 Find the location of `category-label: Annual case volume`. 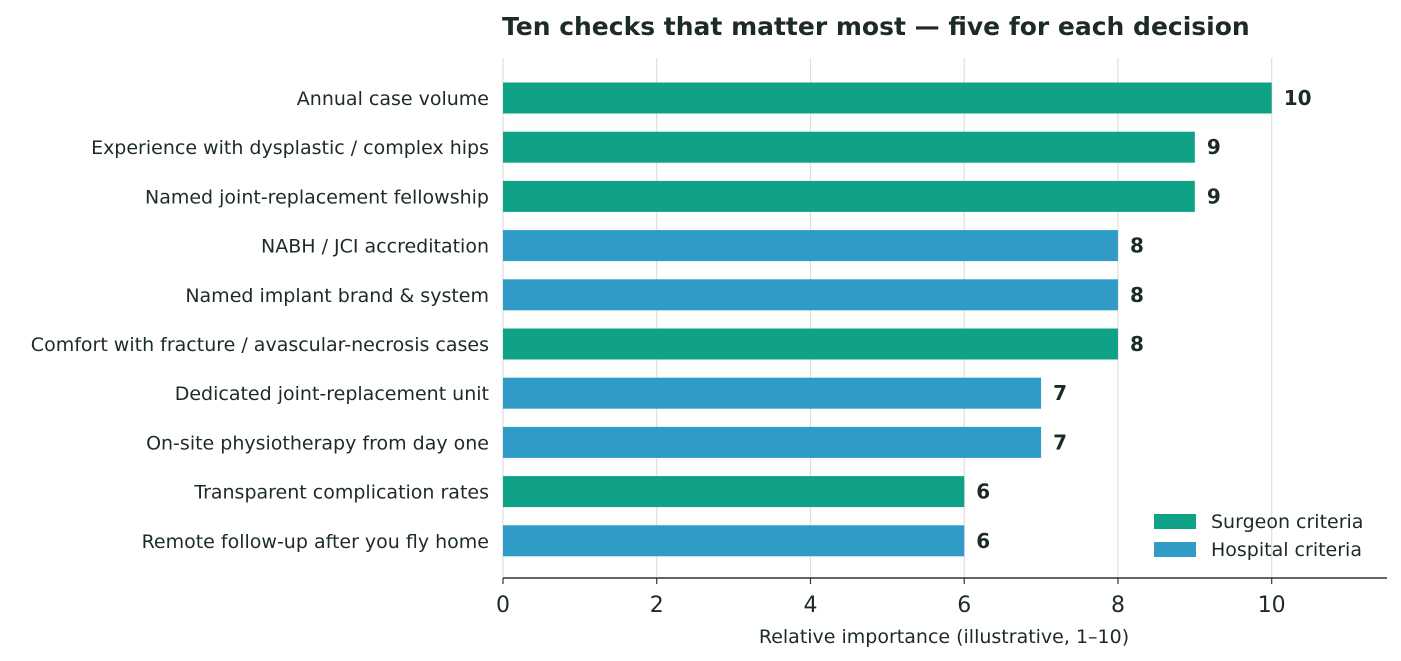

category-label: Annual case volume is located at coordinates (393, 99).